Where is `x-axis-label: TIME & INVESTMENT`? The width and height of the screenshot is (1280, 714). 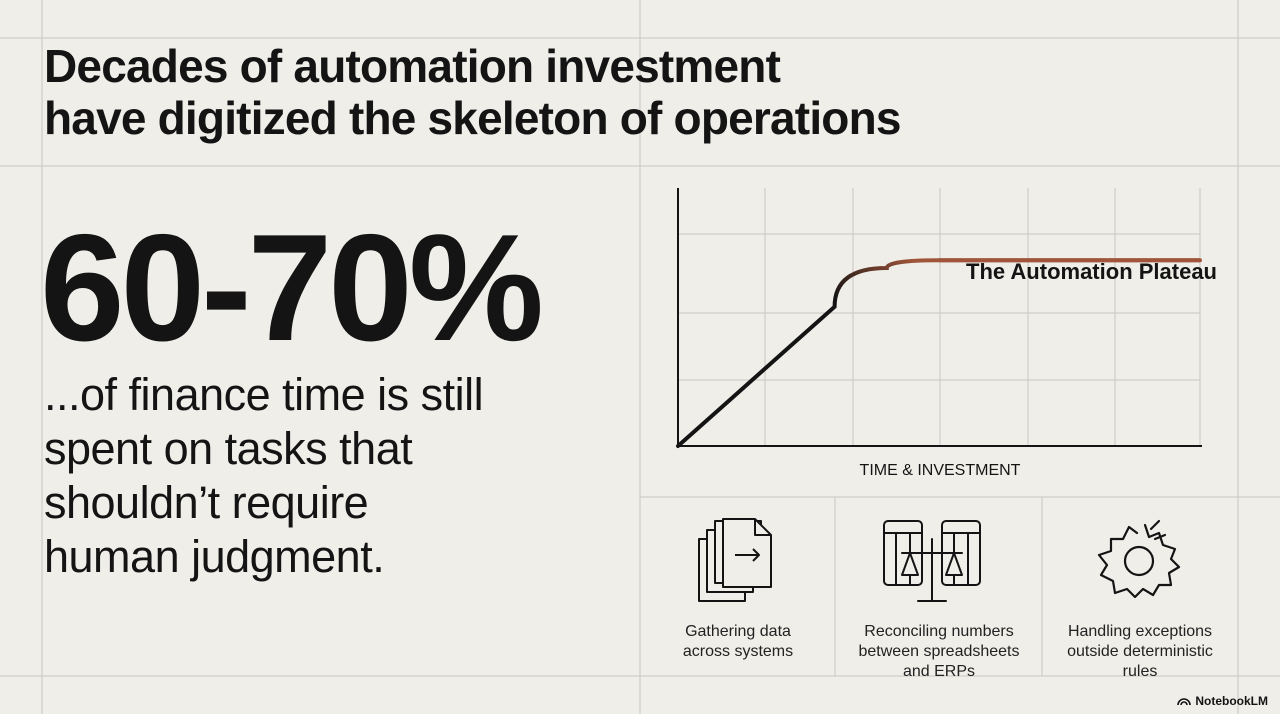 x-axis-label: TIME & INVESTMENT is located at coordinates (940, 470).